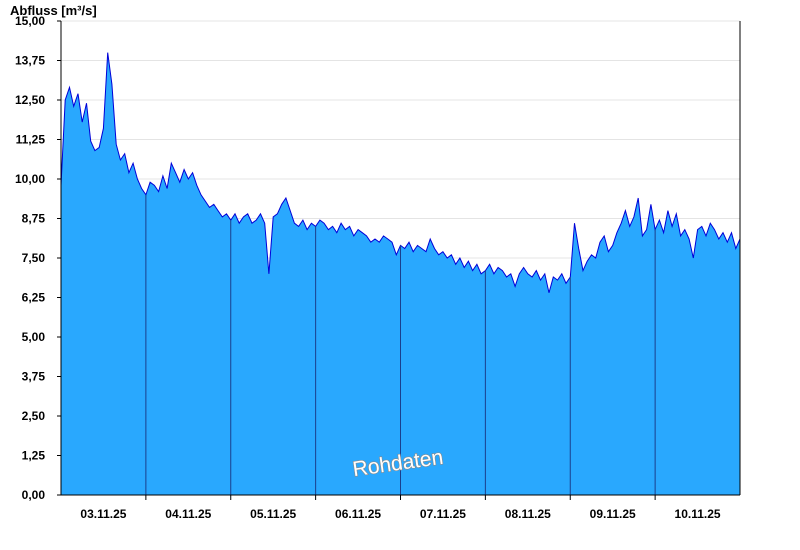  I want to click on y-tick-label: 5,00, so click(34, 337).